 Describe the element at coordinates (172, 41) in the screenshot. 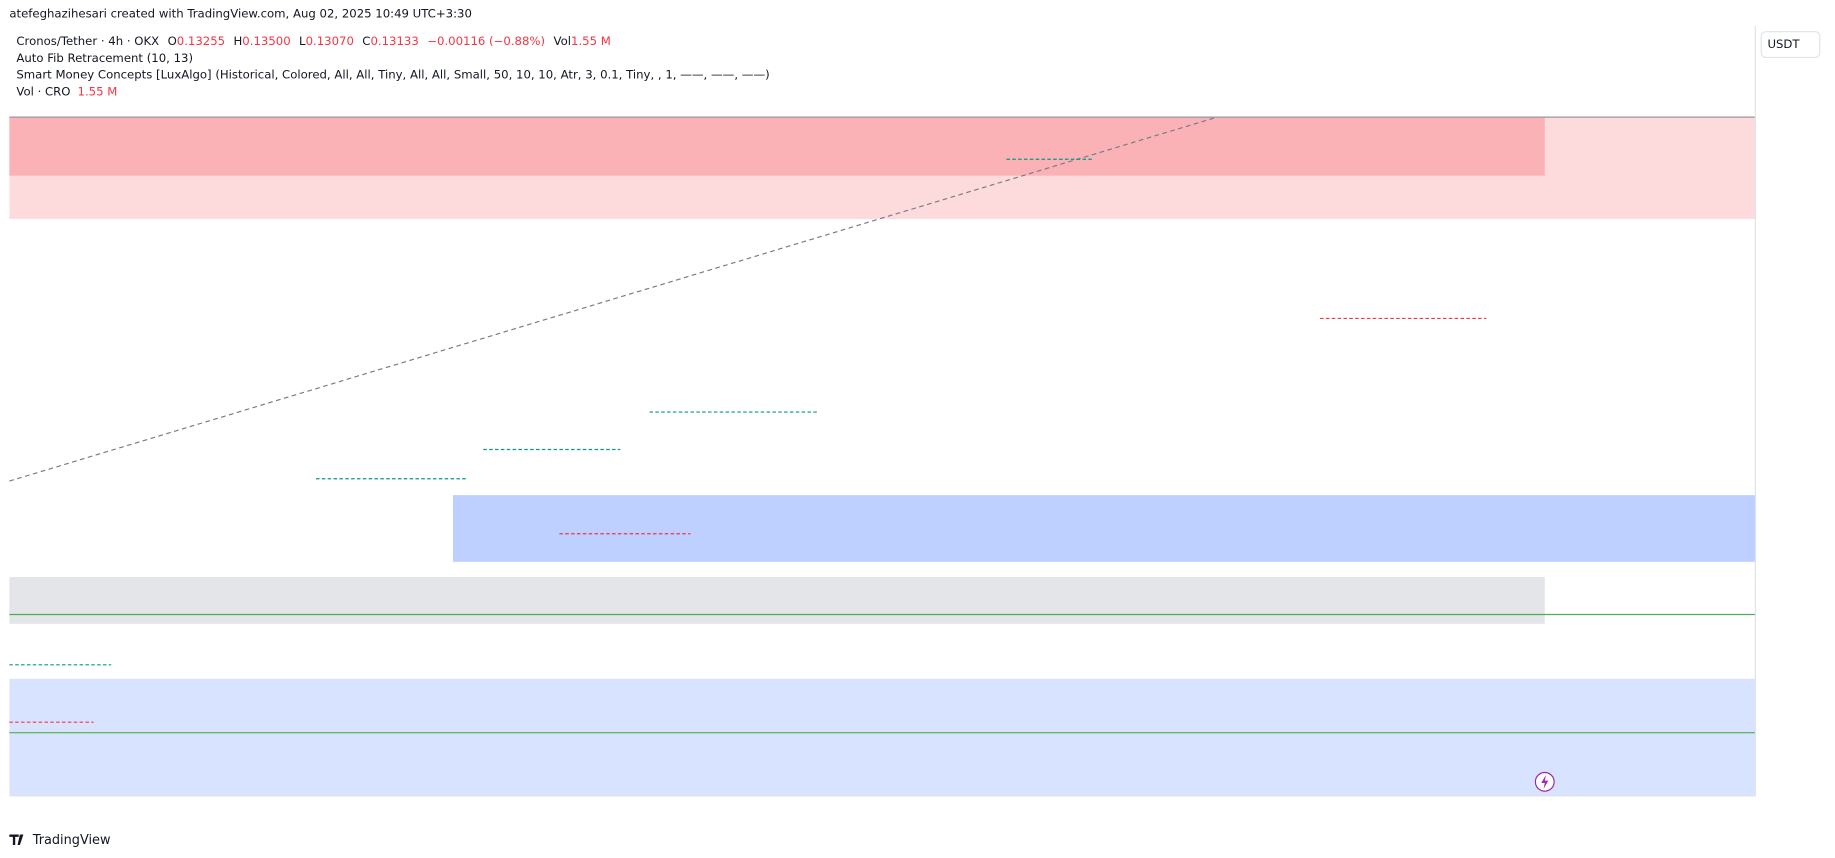

I see `label: O` at that location.